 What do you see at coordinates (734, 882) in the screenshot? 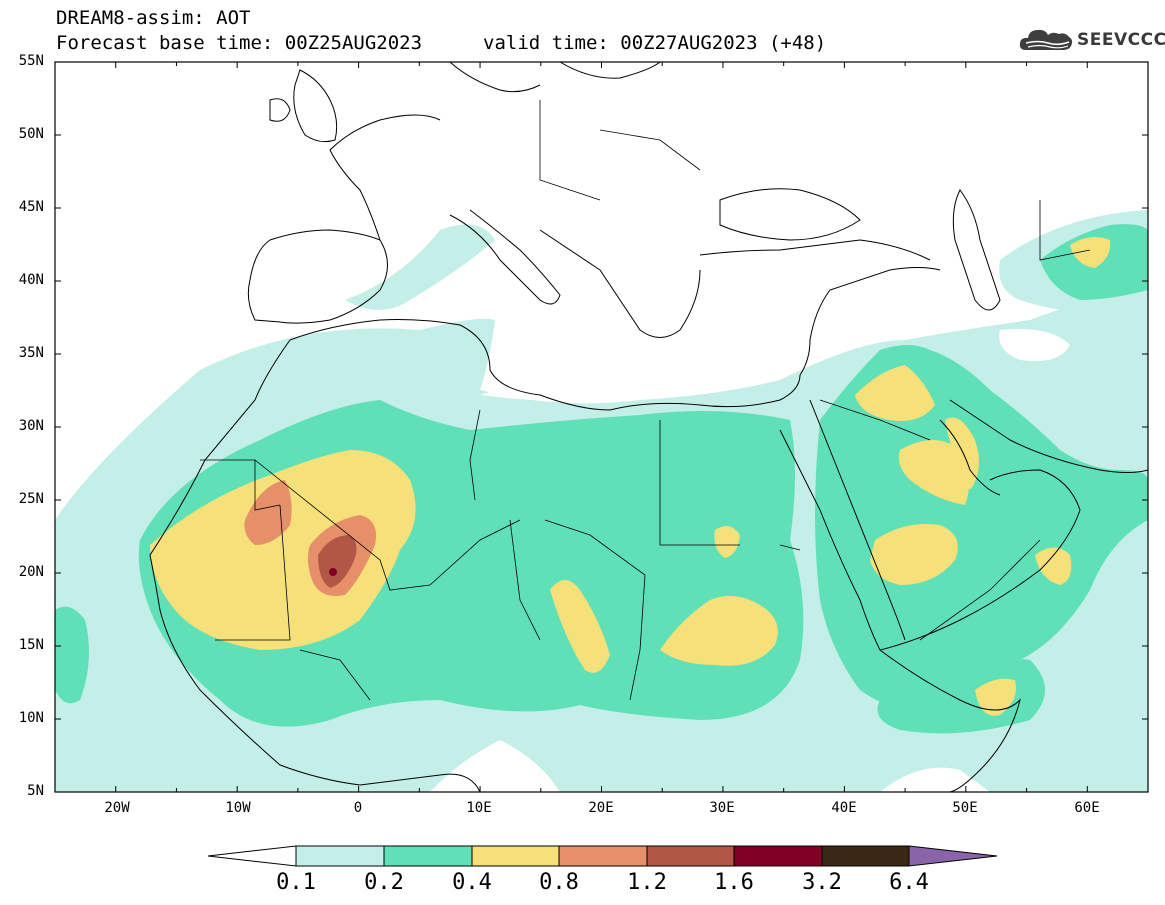
I see `colorbar-label: 1.6` at bounding box center [734, 882].